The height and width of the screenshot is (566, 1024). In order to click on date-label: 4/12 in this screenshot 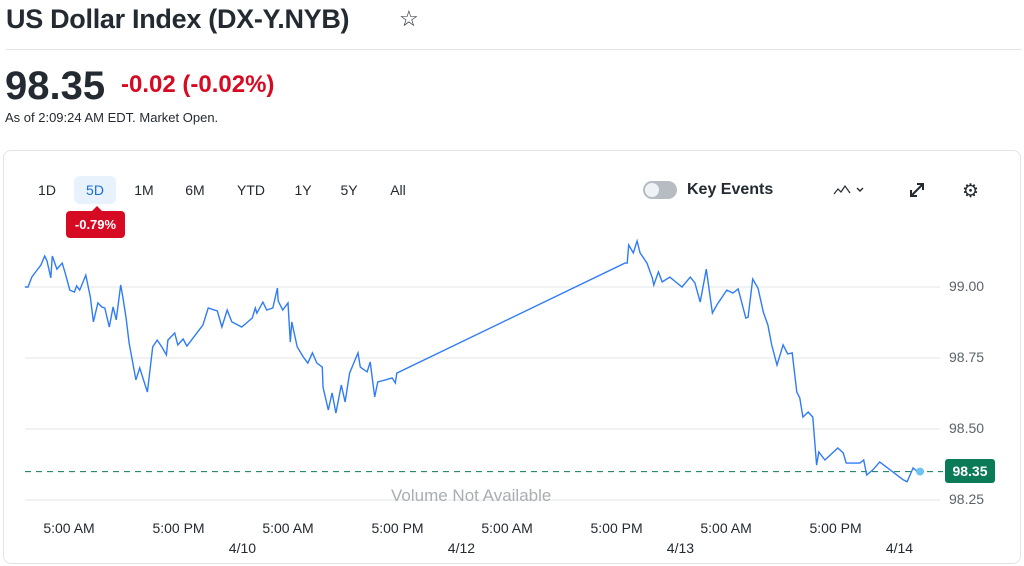, I will do `click(461, 548)`.